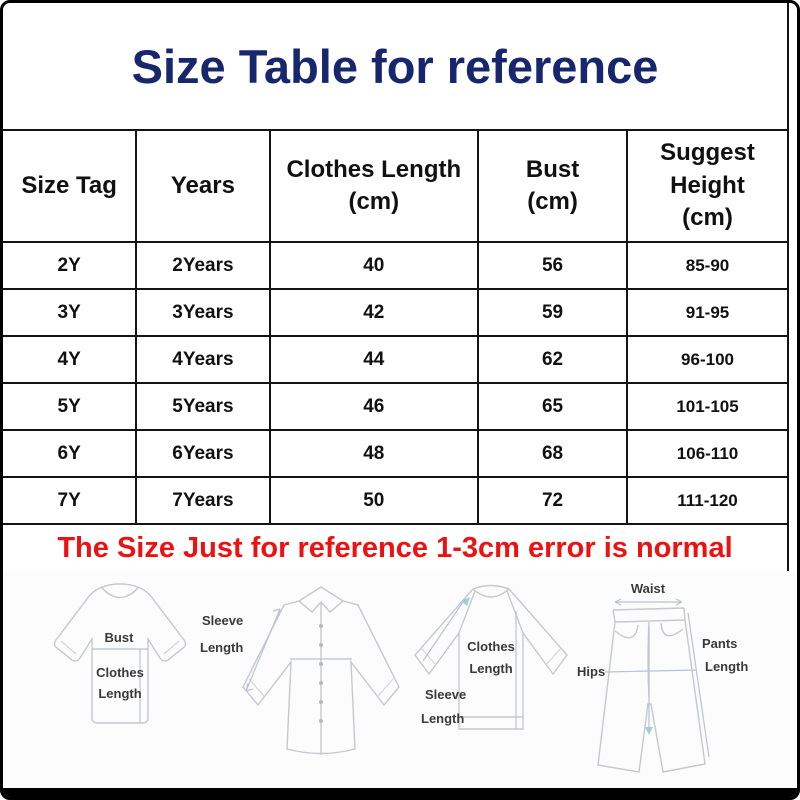 This screenshot has height=800, width=800. I want to click on table-row: 7Y 7Years 50 72 111-120, so click(395, 500).